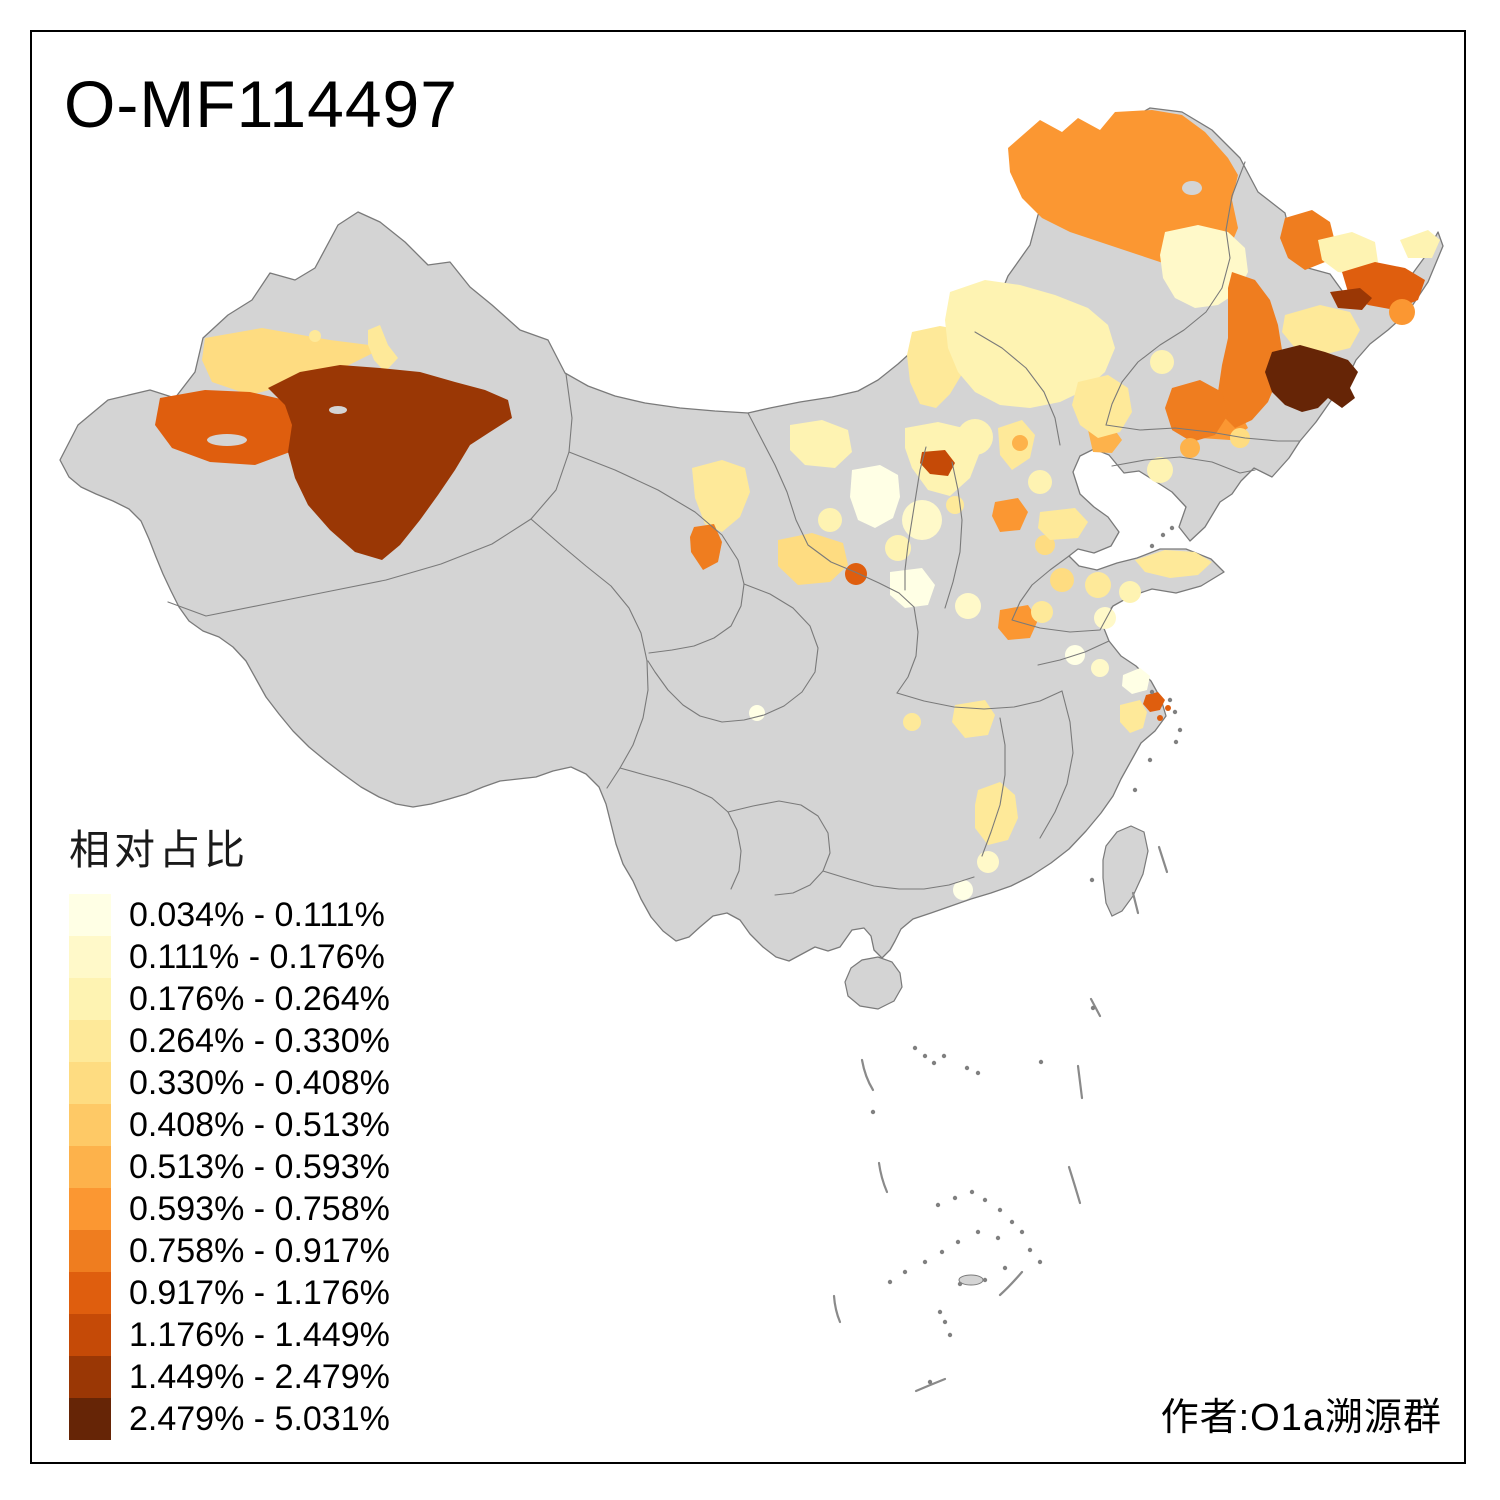 The image size is (1500, 1500). I want to click on map-region-lvliang-small, so click(856, 574).